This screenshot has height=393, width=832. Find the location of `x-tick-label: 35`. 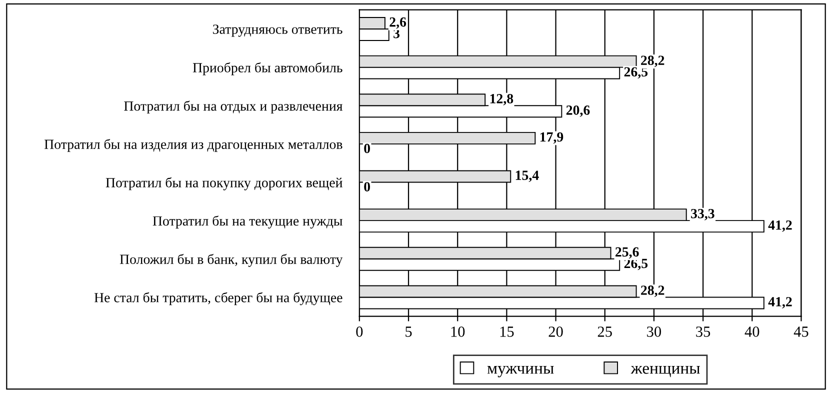

x-tick-label: 35 is located at coordinates (703, 331).